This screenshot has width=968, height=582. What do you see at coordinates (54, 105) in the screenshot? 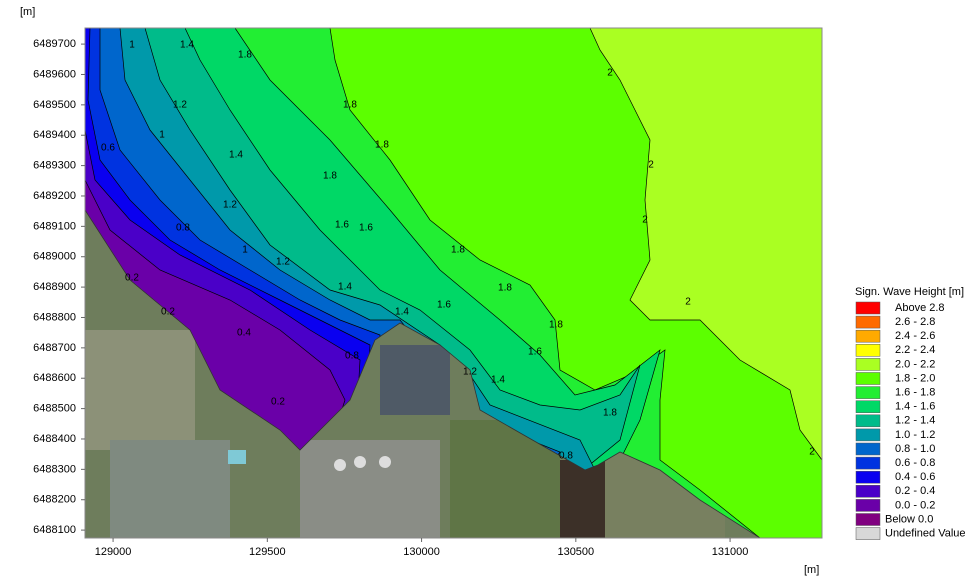
I see `y-tick-label: 6489500` at bounding box center [54, 105].